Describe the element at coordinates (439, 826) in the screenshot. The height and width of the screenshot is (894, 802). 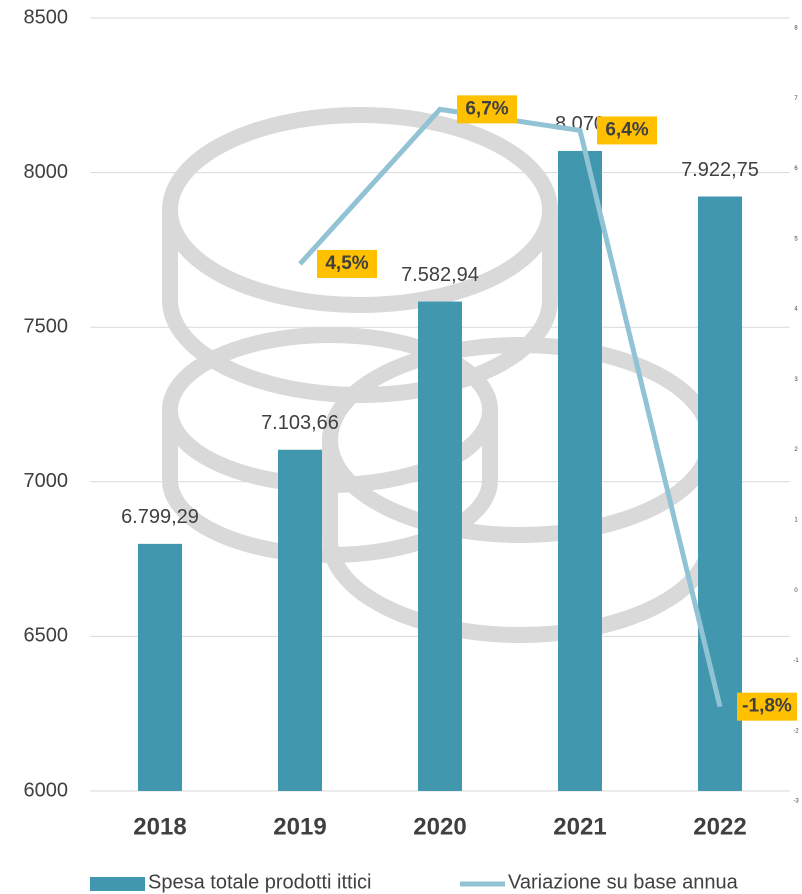
I see `x-tick-label: 2020` at that location.